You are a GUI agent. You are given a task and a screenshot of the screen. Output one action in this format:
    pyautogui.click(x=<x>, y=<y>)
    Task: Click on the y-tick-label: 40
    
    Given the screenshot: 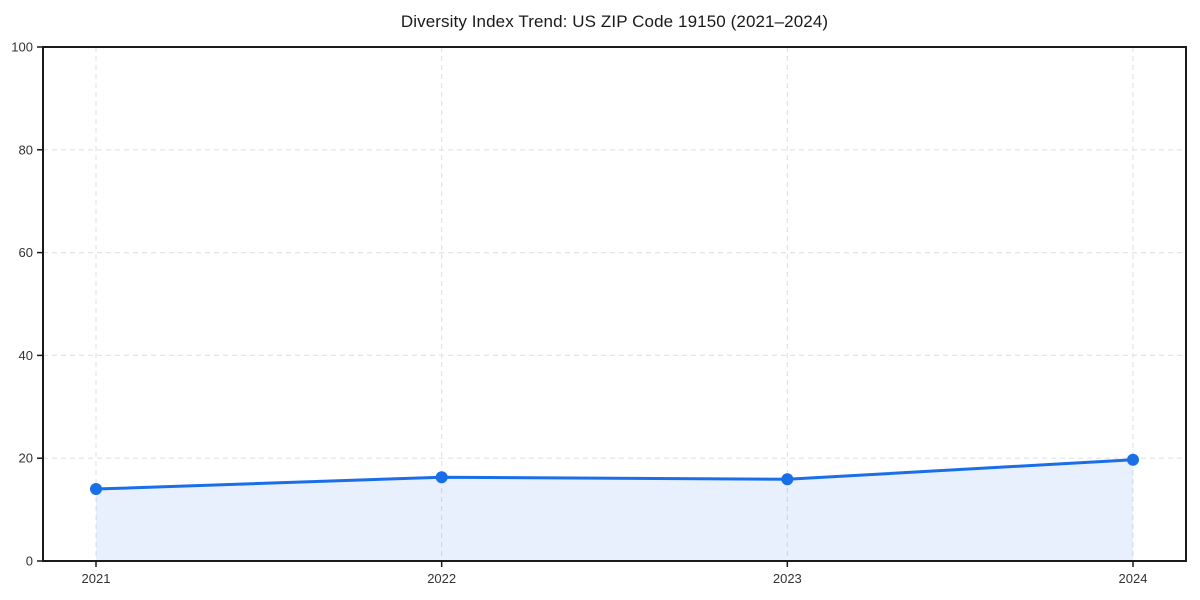 What is the action you would take?
    pyautogui.click(x=26, y=355)
    